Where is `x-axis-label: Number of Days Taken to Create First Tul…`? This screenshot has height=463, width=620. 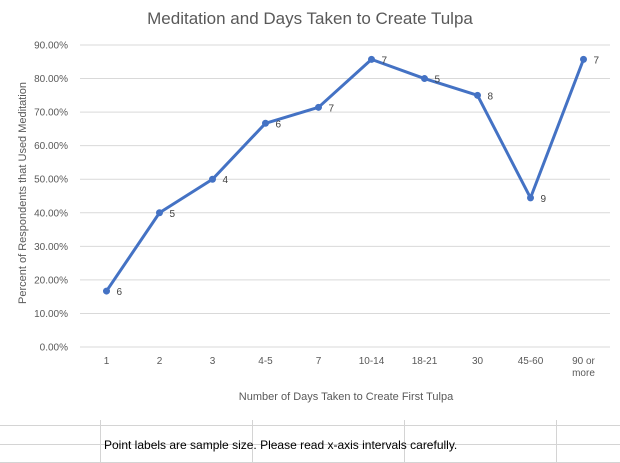 x-axis-label: Number of Days Taken to Create First Tul… is located at coordinates (346, 397).